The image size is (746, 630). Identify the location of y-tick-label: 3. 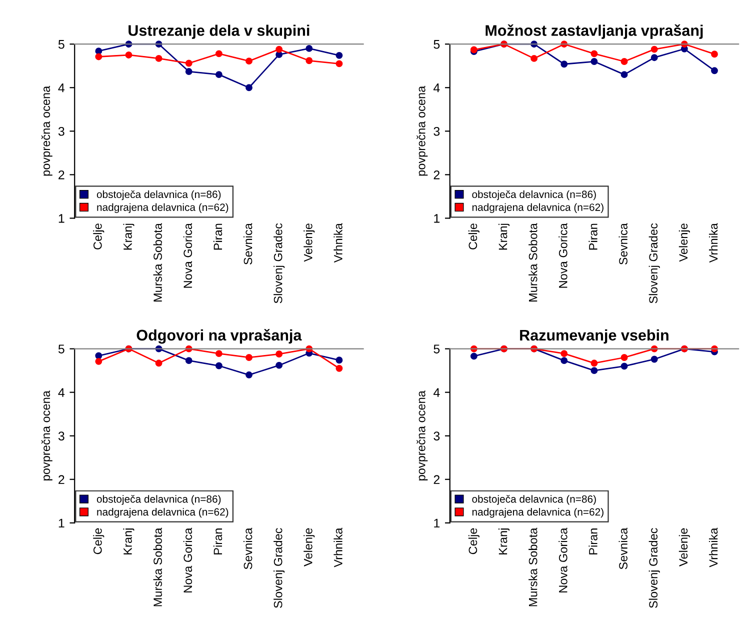
(437, 131).